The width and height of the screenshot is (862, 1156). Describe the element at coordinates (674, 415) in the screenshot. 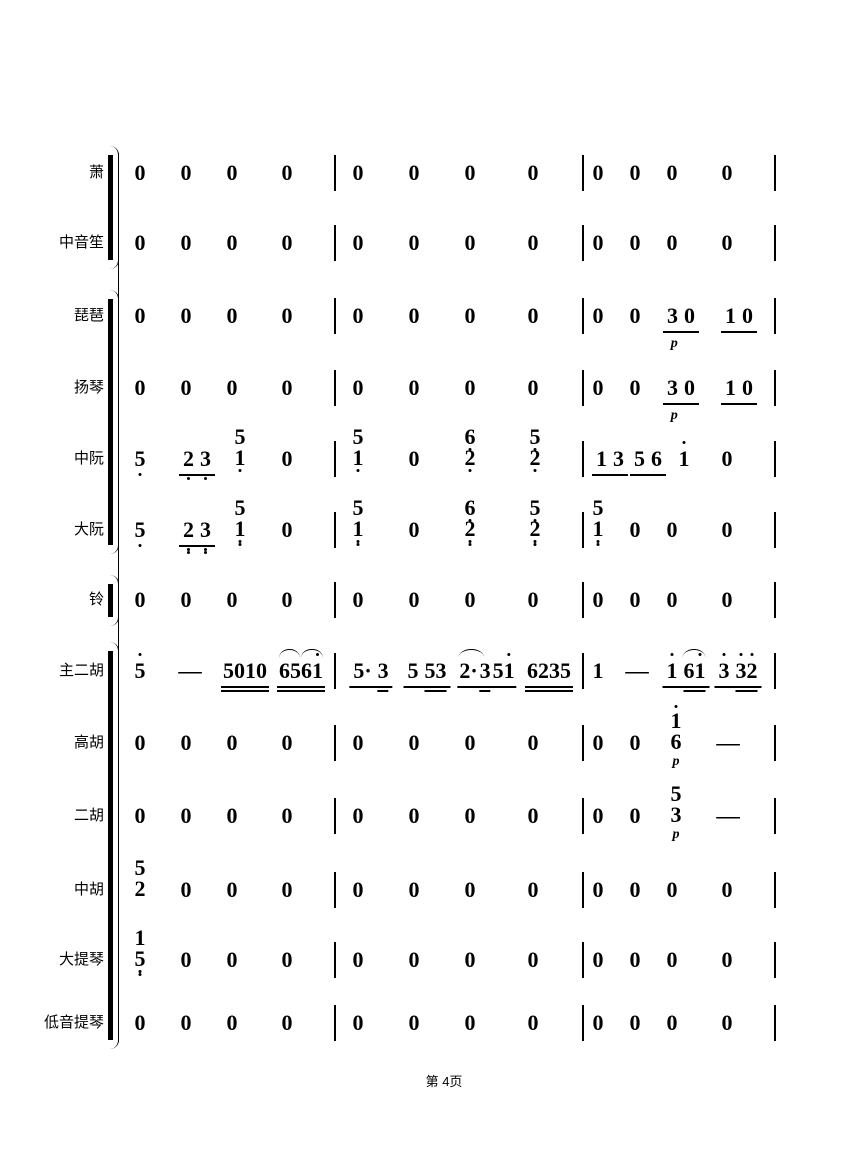

I see `dynamic-marking: p` at that location.